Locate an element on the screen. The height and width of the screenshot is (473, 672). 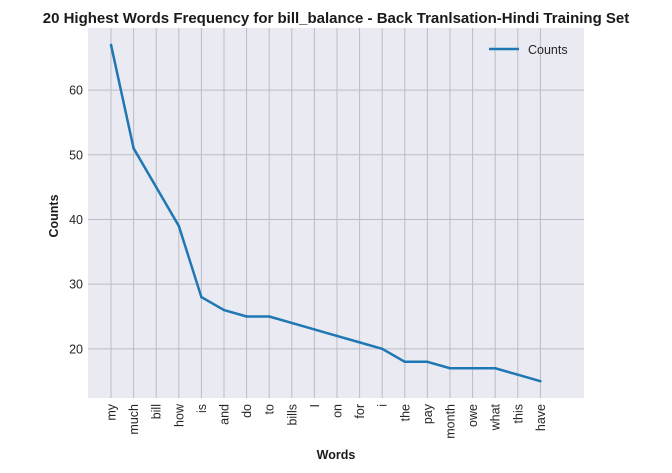
x-tick-label: is is located at coordinates (202, 408).